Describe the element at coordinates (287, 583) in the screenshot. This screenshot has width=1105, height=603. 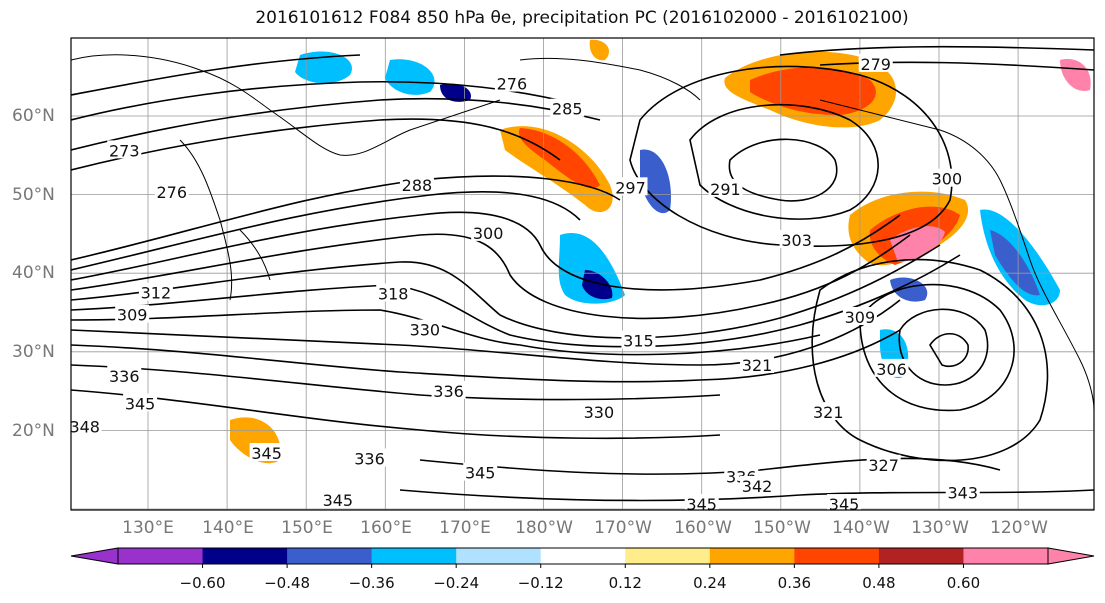
I see `colorbar-tick-label: −0.48` at that location.